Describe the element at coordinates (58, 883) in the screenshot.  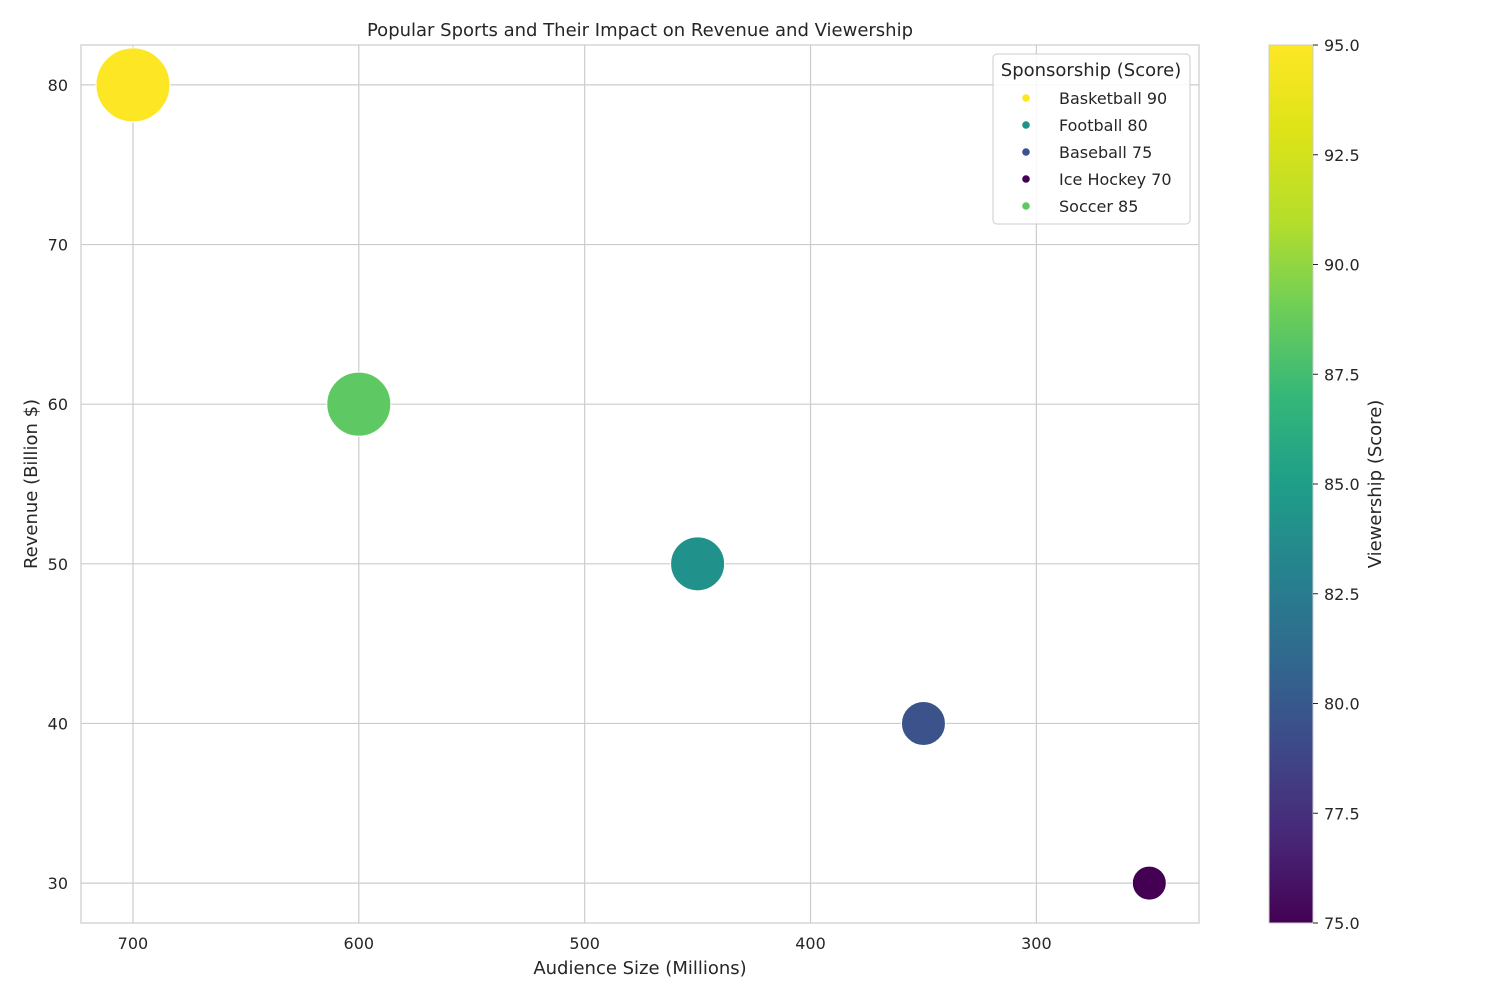
I see `y-tick-label: 30` at that location.